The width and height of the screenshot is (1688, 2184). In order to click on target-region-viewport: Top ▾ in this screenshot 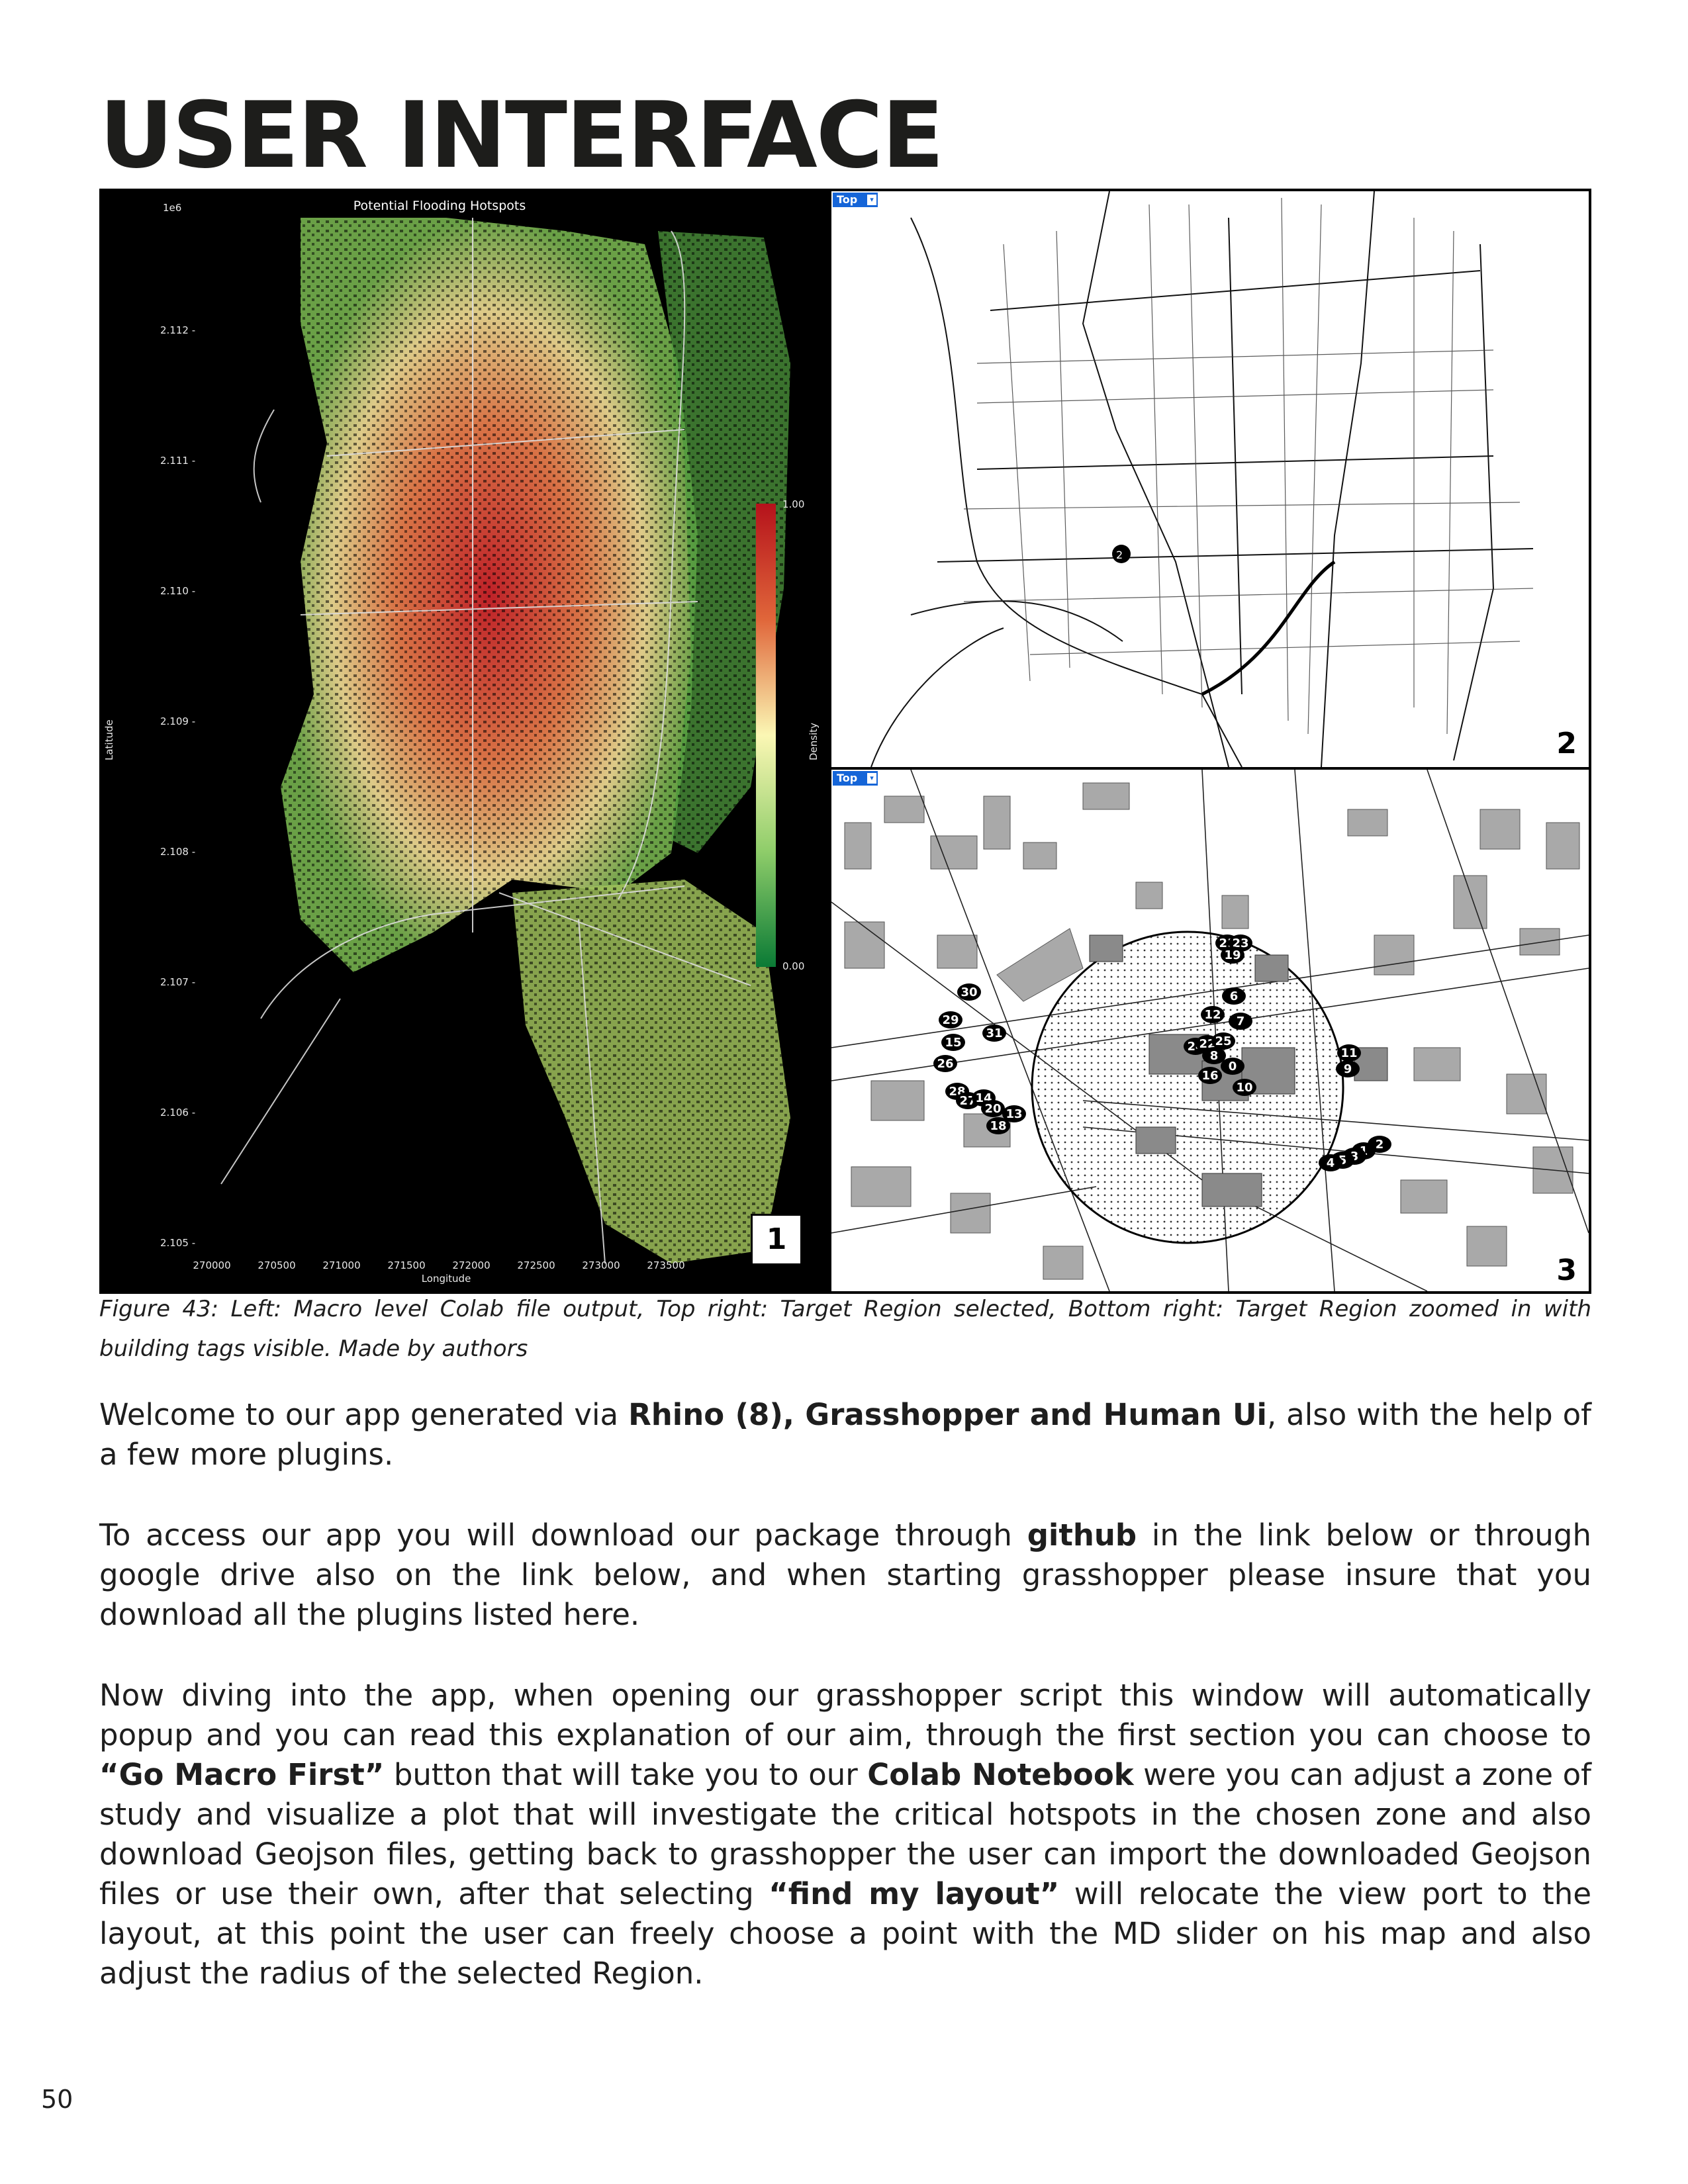, I will do `click(1210, 479)`.